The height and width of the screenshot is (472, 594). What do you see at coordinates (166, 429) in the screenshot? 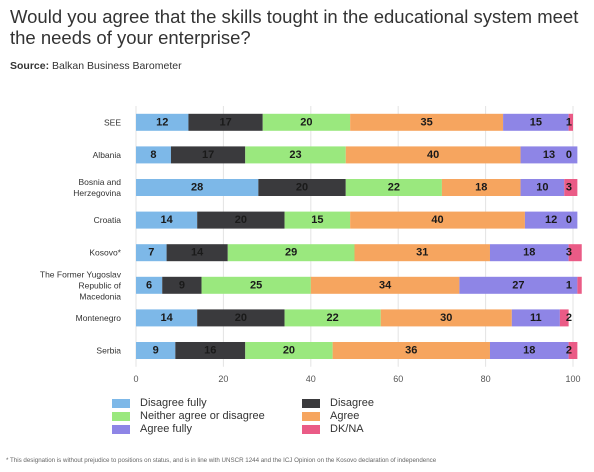
I see `legend-label: Agree fully` at bounding box center [166, 429].